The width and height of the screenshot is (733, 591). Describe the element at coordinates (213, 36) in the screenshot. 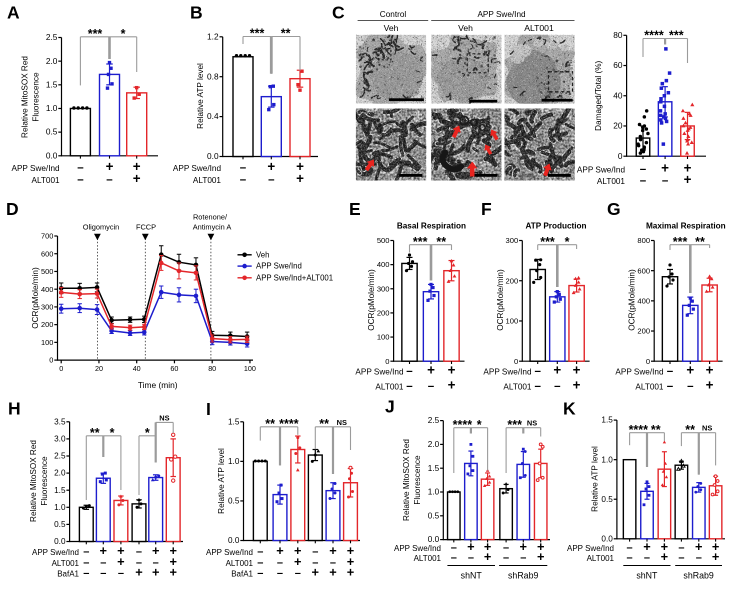

I see `svg-text: 1.2` at that location.